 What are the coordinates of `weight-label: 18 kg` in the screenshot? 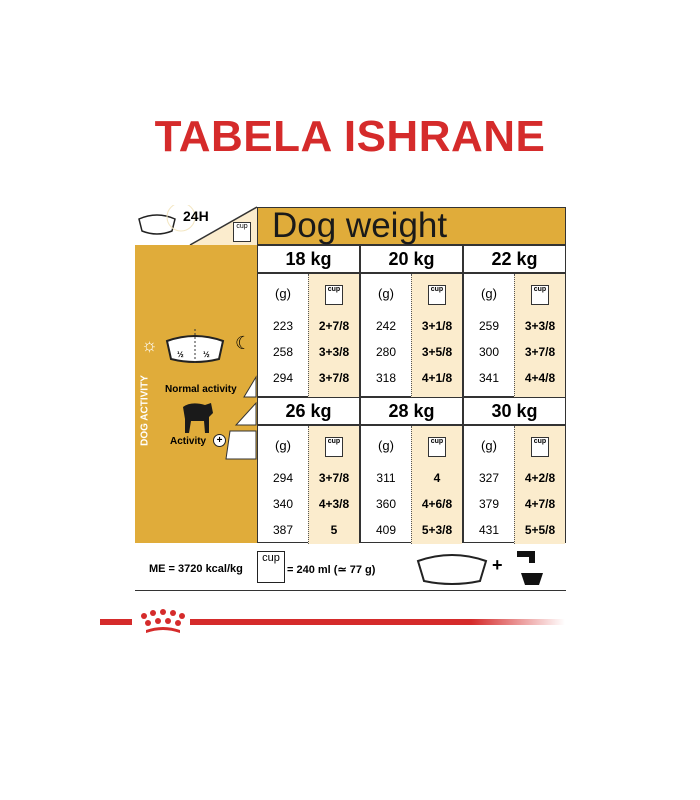 It's located at (308, 260).